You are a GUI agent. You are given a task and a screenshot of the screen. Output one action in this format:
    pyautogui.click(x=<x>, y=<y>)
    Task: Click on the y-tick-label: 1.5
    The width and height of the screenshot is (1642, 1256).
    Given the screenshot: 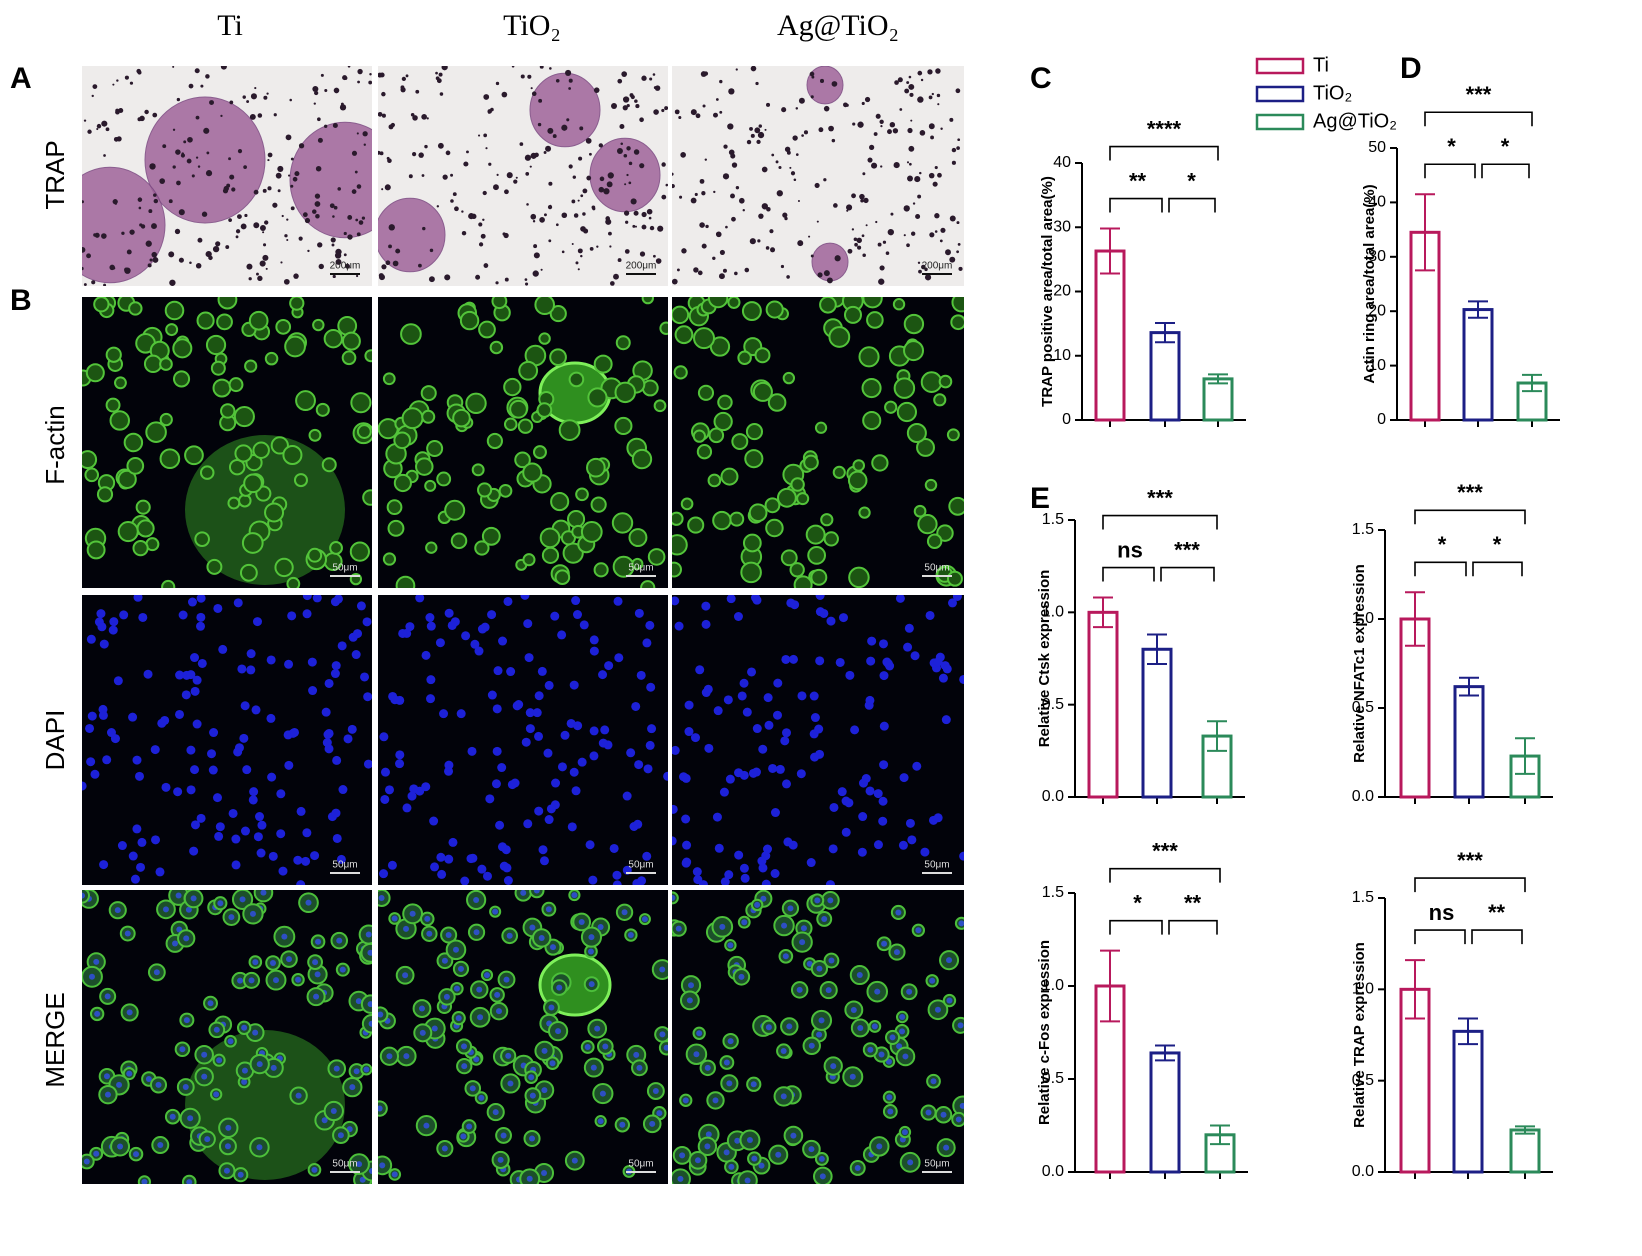 What is the action you would take?
    pyautogui.click(x=1363, y=897)
    